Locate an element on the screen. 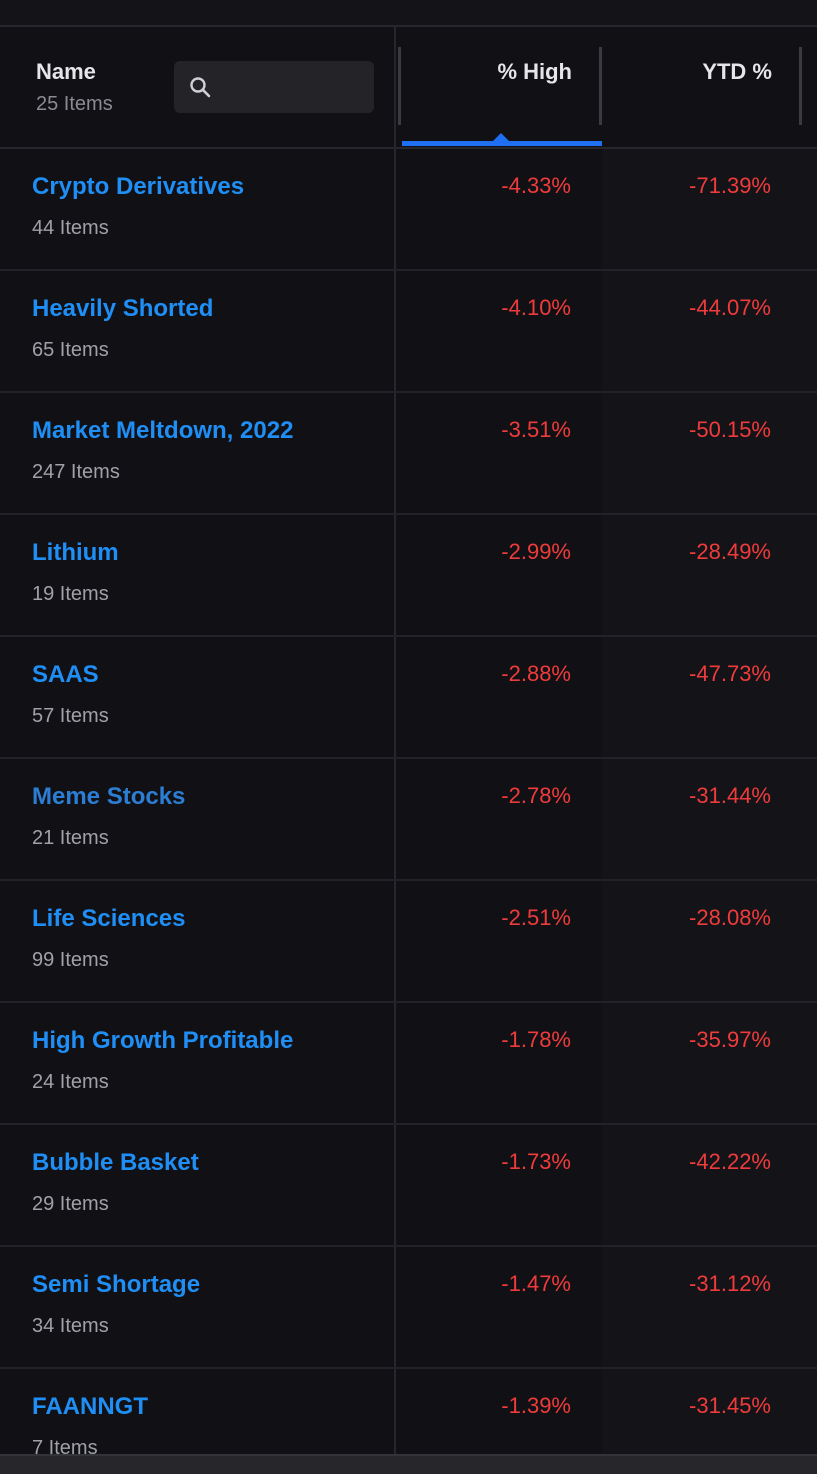 This screenshot has width=817, height=1474. name-cell: SAAS 57 Items is located at coordinates (198, 697).